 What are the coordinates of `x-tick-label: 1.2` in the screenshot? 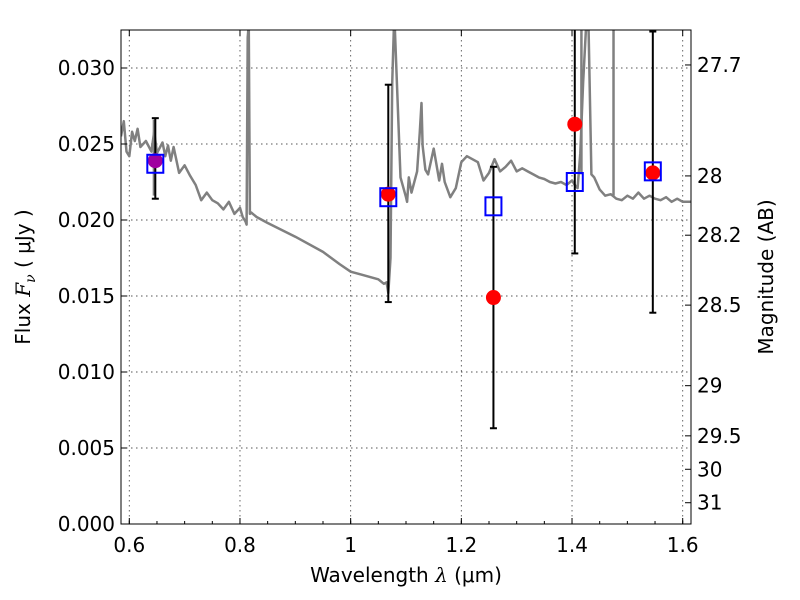 It's located at (461, 545).